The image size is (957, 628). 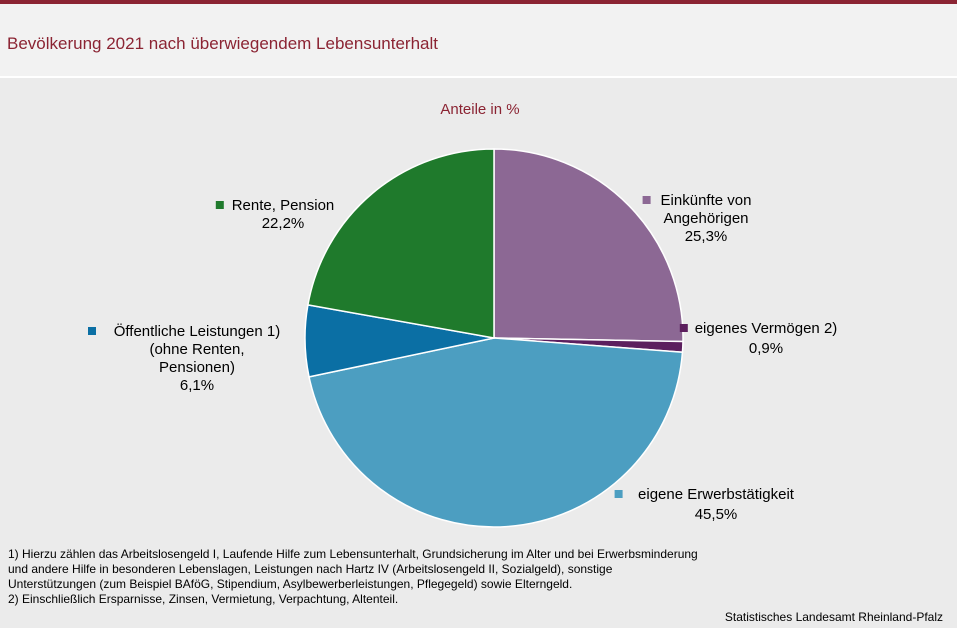 I want to click on slice-category-label-4: Pensionen), so click(x=197, y=367).